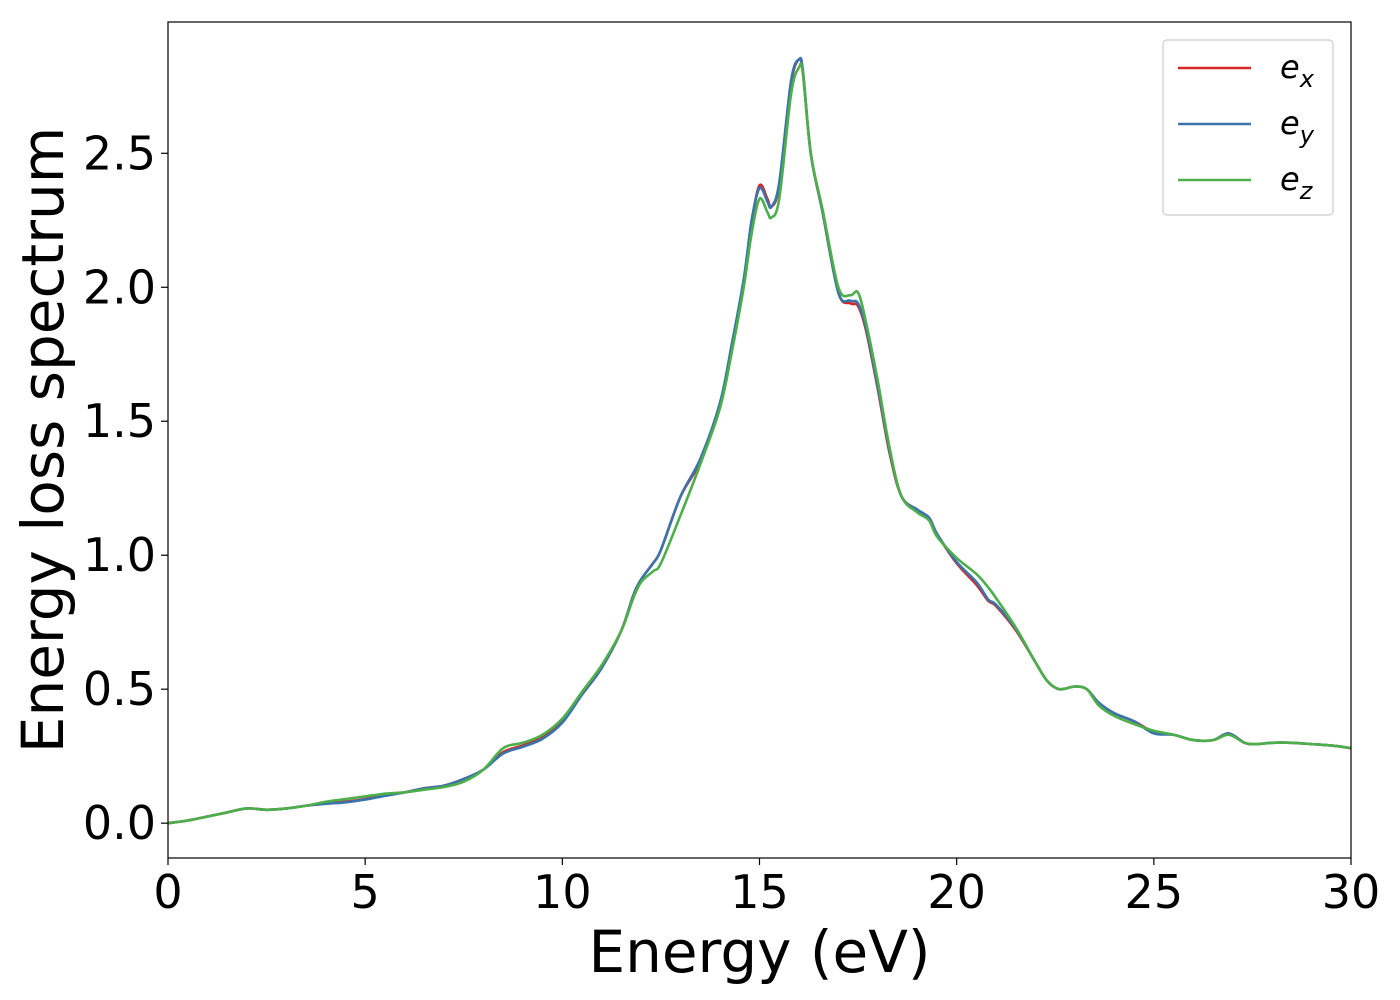 Image resolution: width=1400 pixels, height=1000 pixels. I want to click on x-axis-ticks: 0 5 10 15 20 25 30, so click(766, 888).